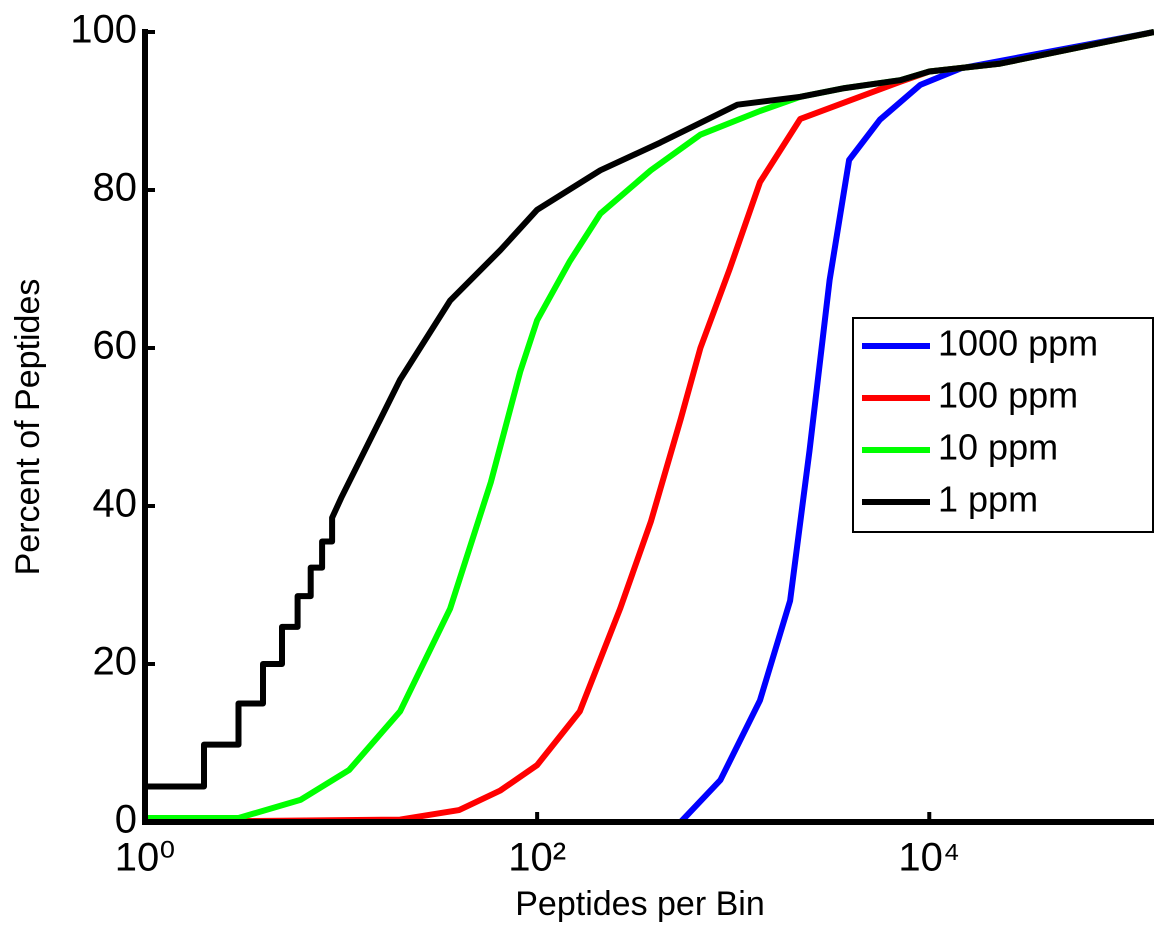 The width and height of the screenshot is (1154, 933). What do you see at coordinates (998, 447) in the screenshot?
I see `legend-label: 10 ppm` at bounding box center [998, 447].